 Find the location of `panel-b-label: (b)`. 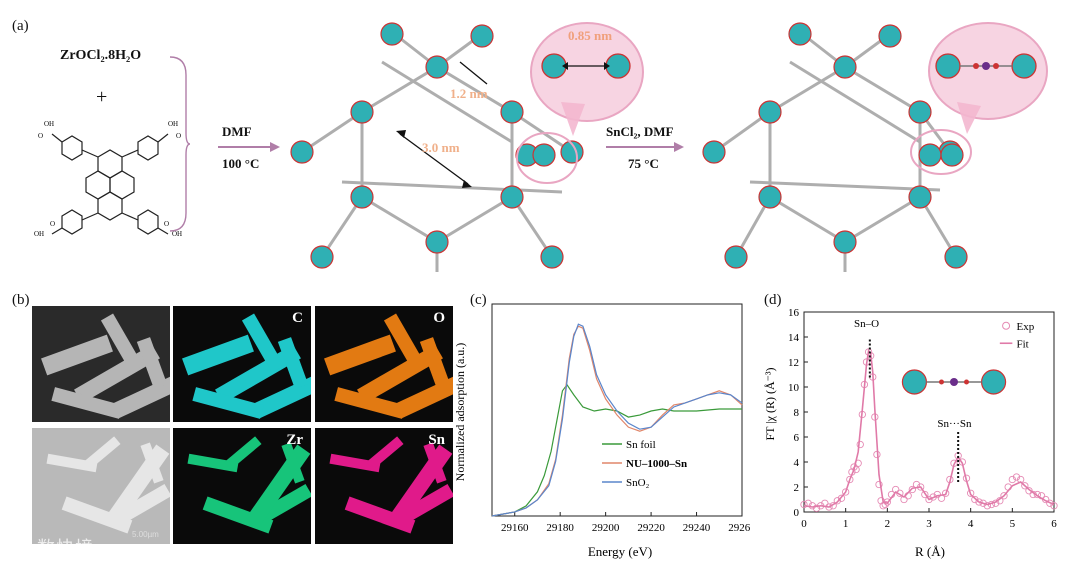

panel-b-label: (b) is located at coordinates (21, 300).